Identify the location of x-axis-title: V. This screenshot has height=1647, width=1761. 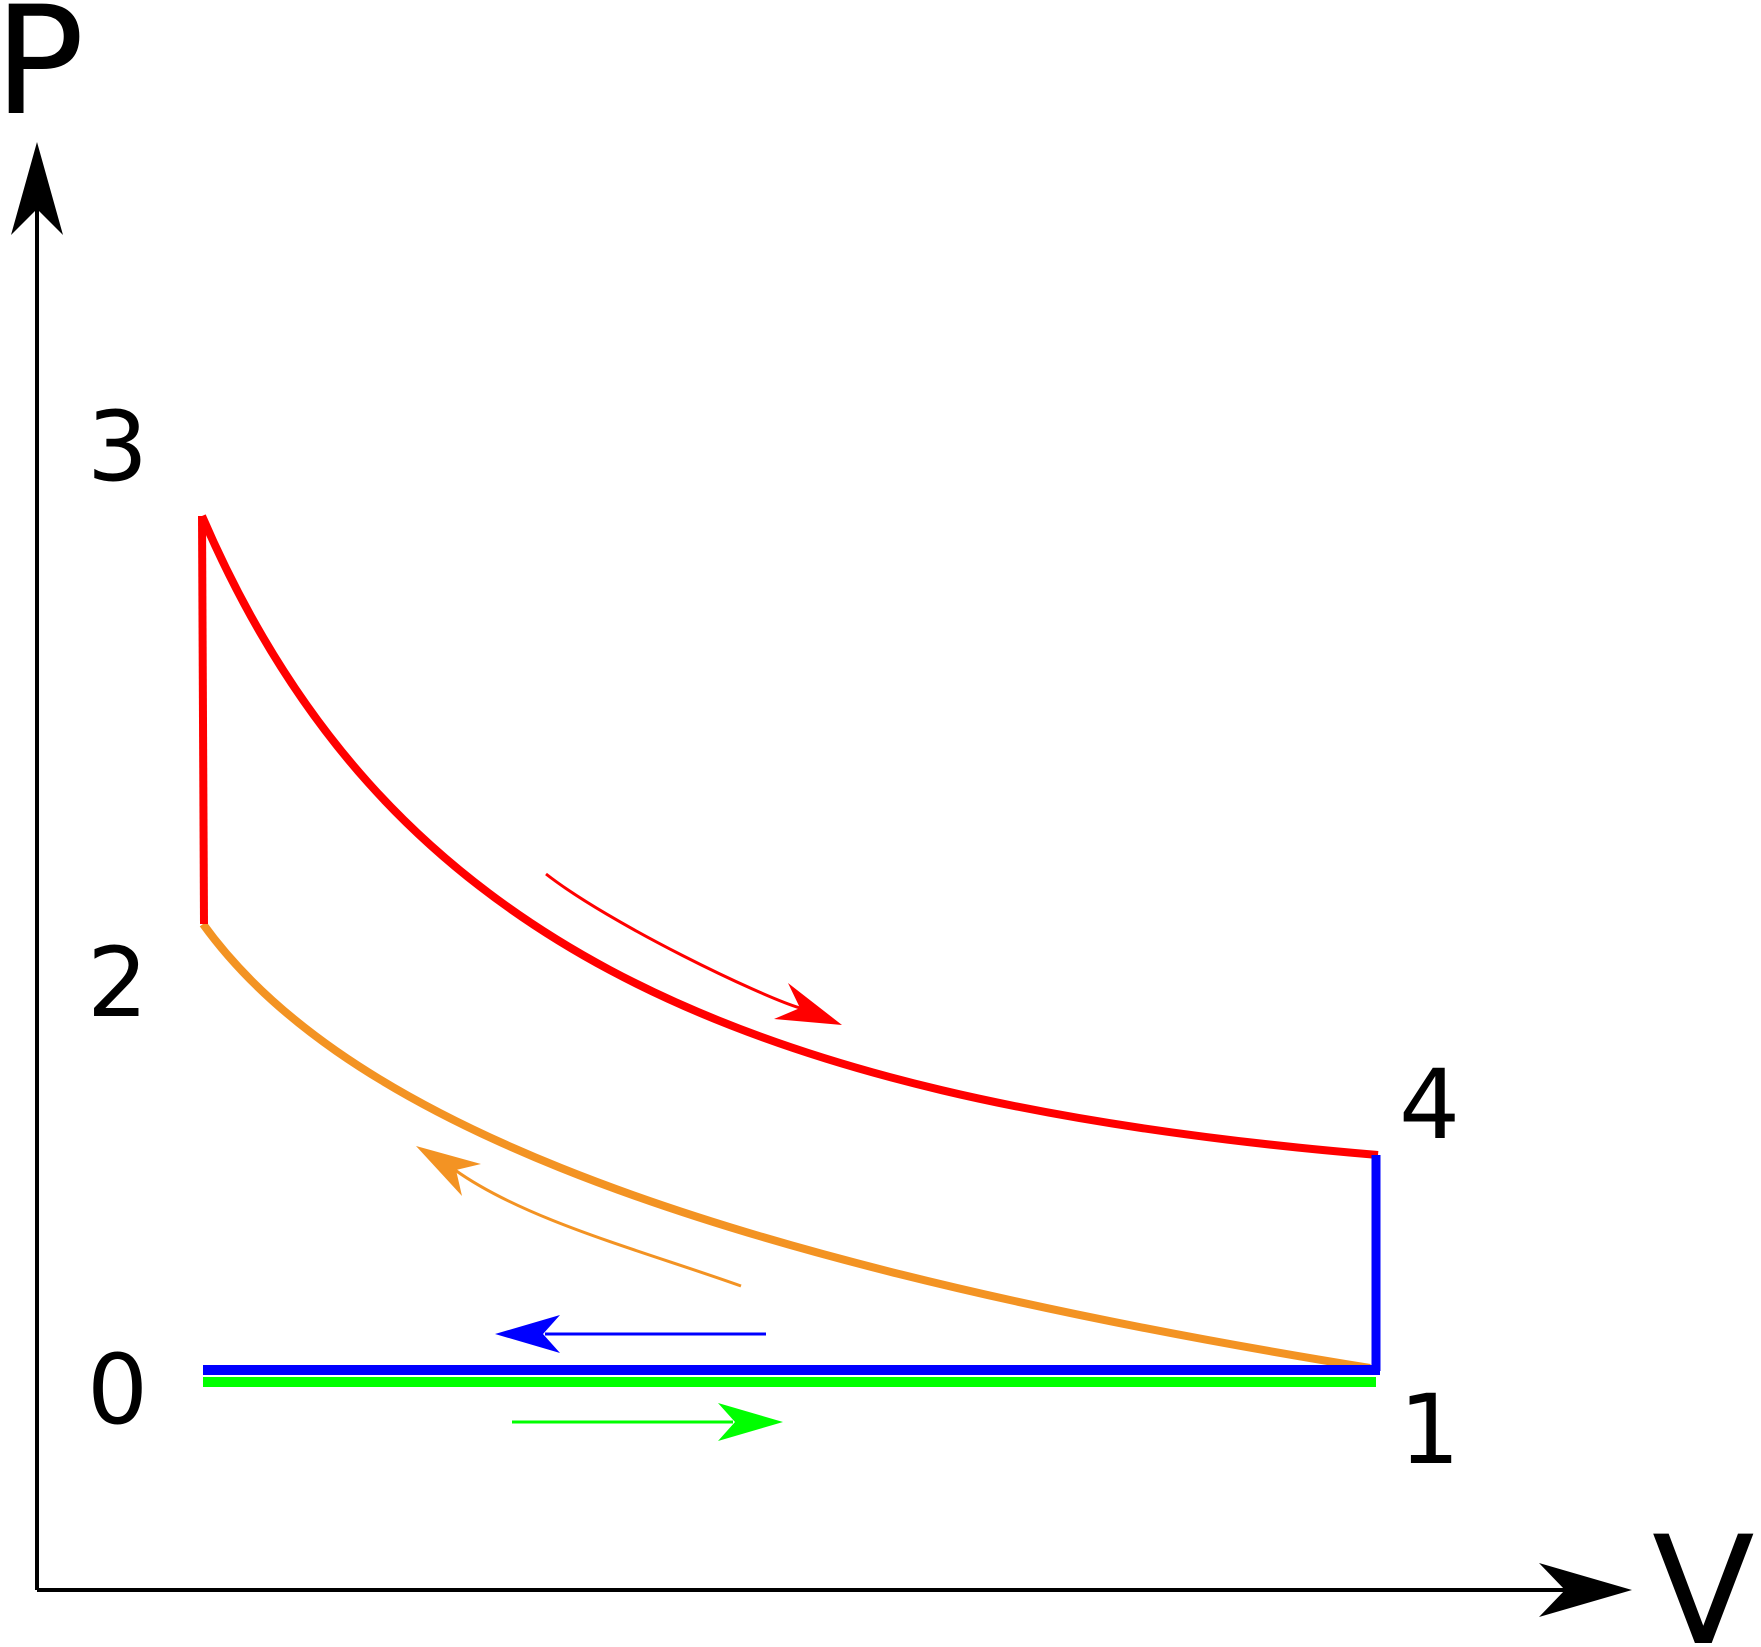
(1703, 1576).